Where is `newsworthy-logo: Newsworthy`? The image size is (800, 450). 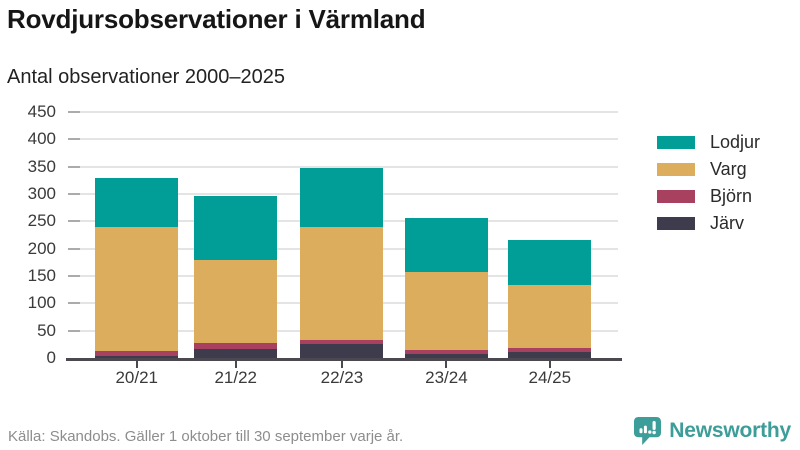 newsworthy-logo: Newsworthy is located at coordinates (712, 431).